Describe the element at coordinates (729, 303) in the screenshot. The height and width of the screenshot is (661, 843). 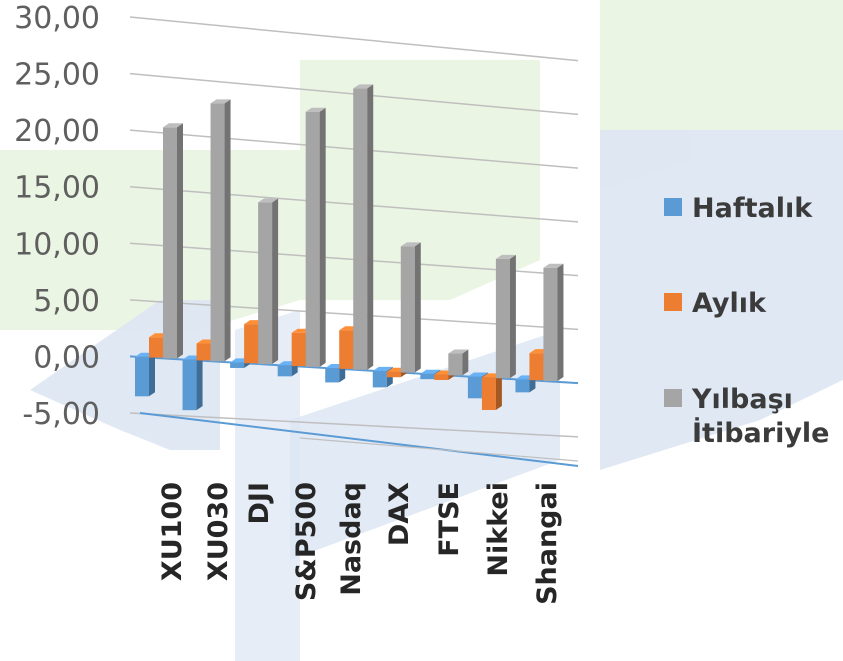
I see `legend-label: Aylık` at that location.